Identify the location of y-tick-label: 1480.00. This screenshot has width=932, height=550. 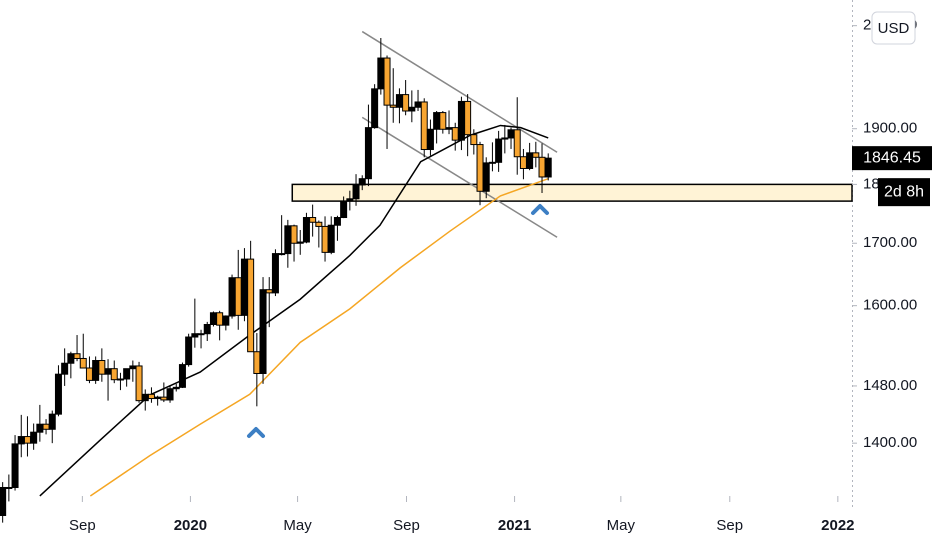
(890, 385).